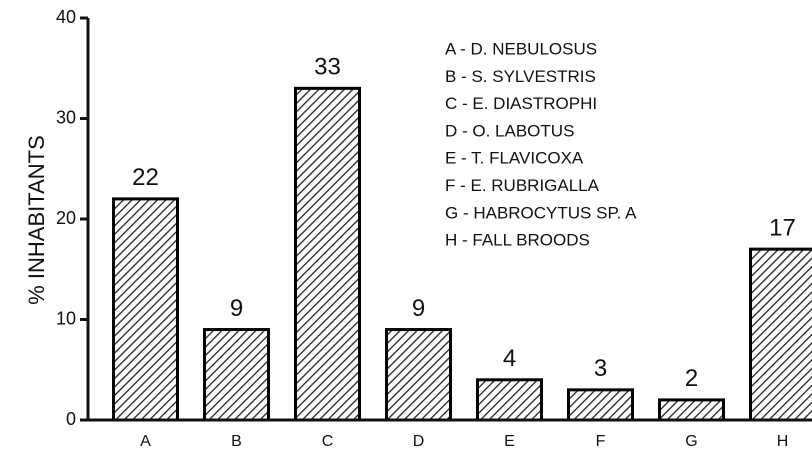 Image resolution: width=812 pixels, height=456 pixels. I want to click on y-tick-label: 20, so click(66, 218).